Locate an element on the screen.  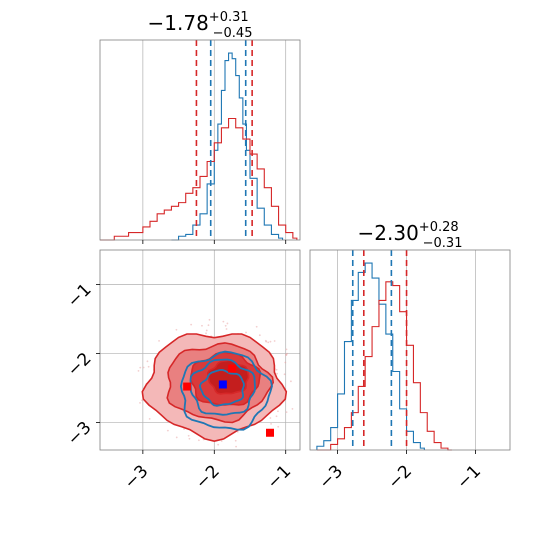
y-ticks: −1 −2 −3 is located at coordinates (82, 365).